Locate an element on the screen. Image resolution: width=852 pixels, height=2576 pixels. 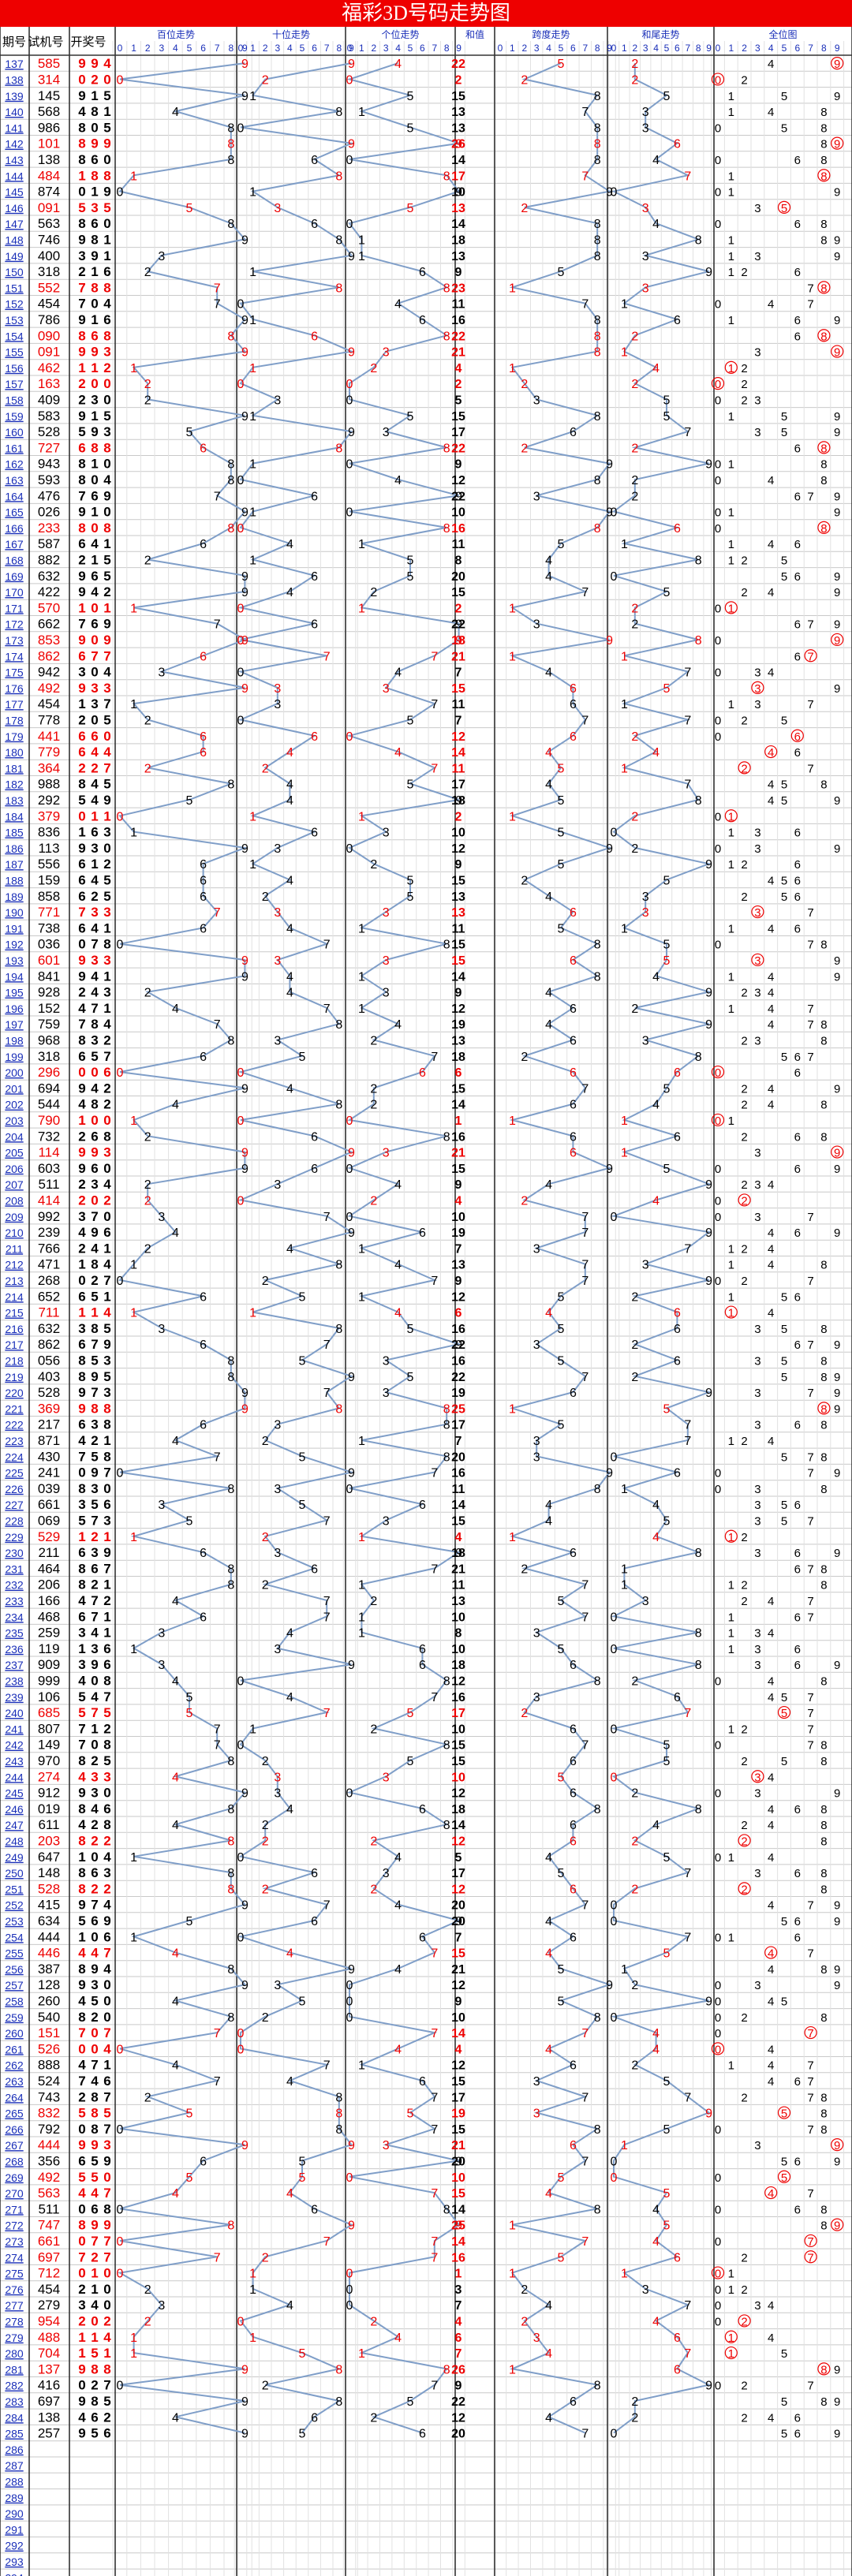
sum-tail-digit: 5 is located at coordinates (667, 1169).